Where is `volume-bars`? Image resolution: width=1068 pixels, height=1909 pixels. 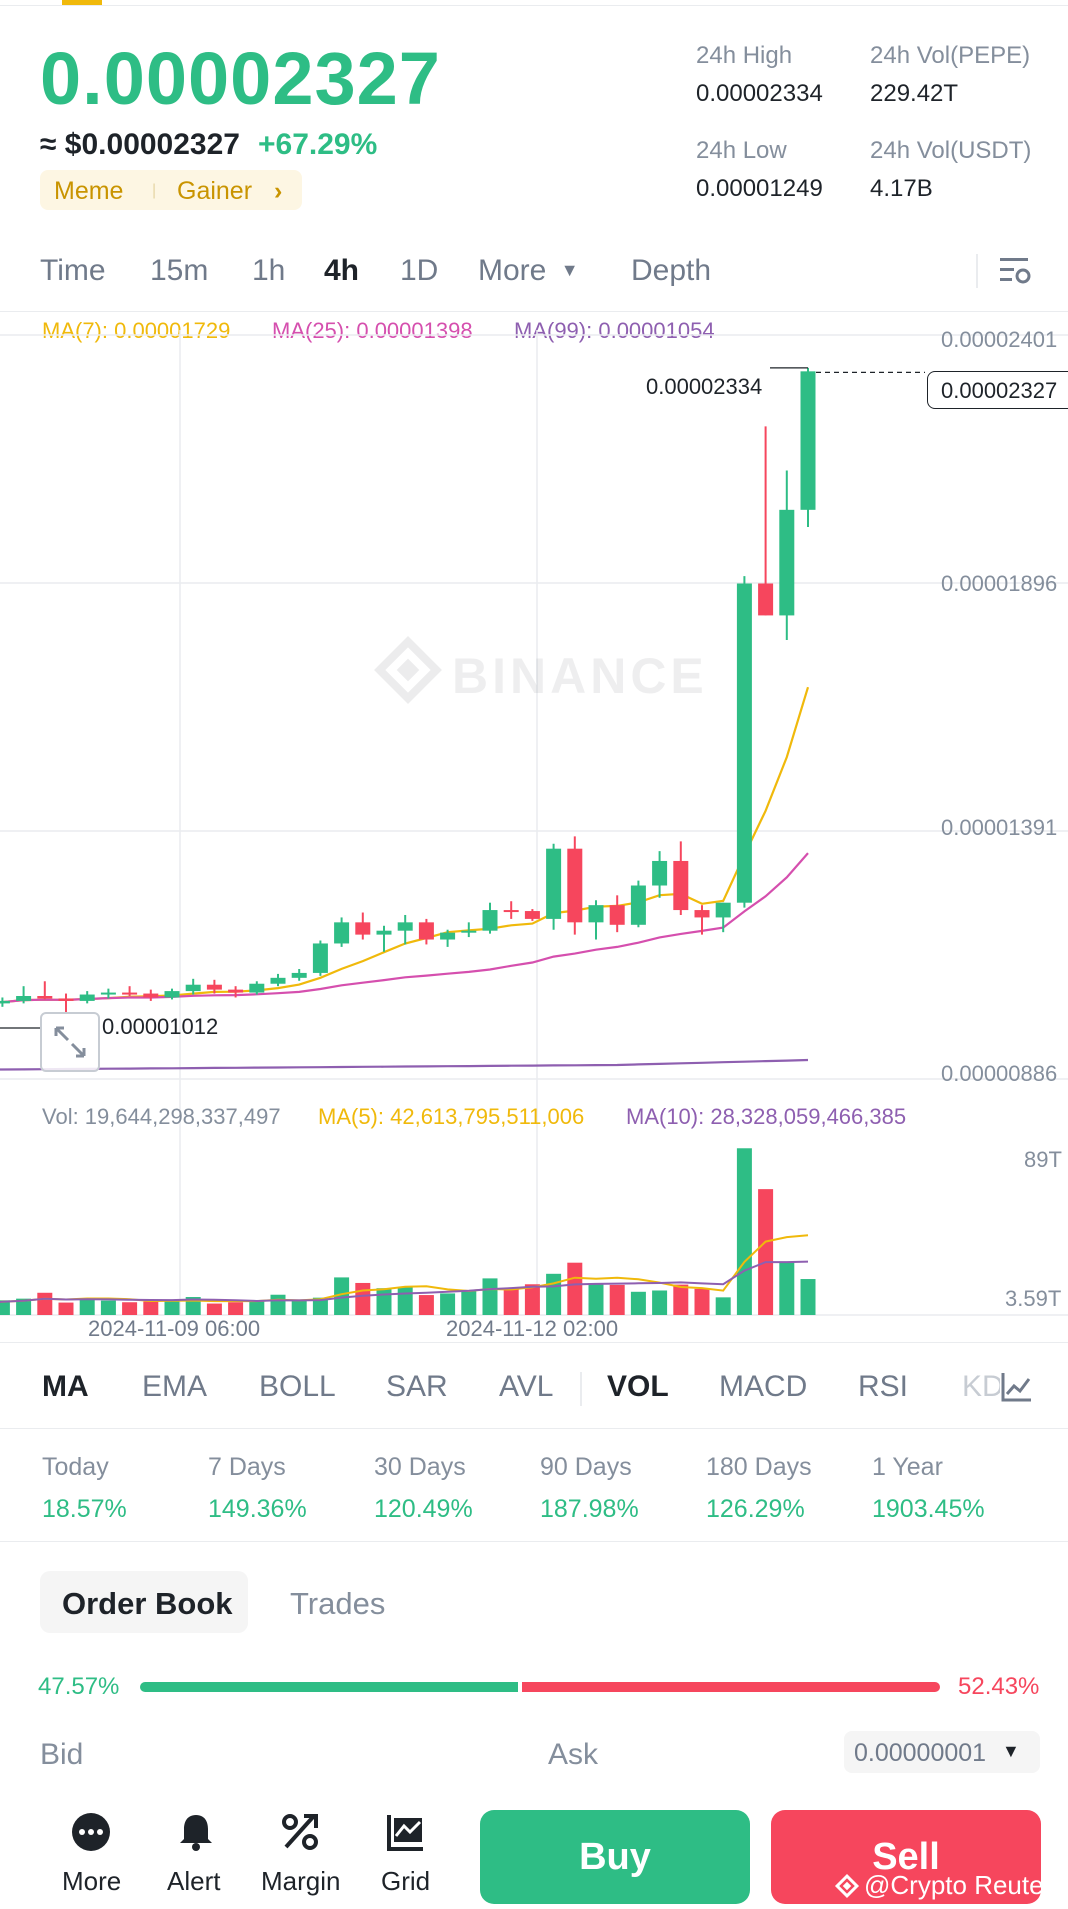 volume-bars is located at coordinates (408, 1231).